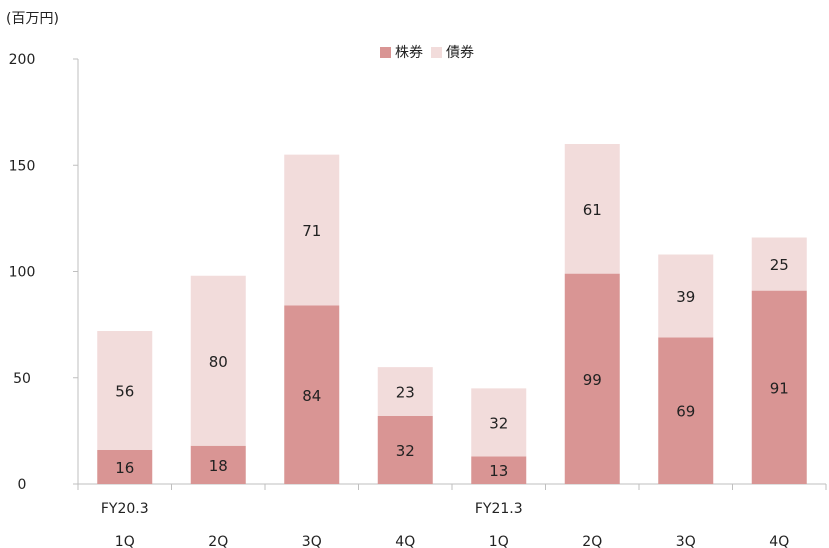 Image resolution: width=829 pixels, height=548 pixels. Describe the element at coordinates (22, 273) in the screenshot. I see `y-tick-label: 100` at that location.